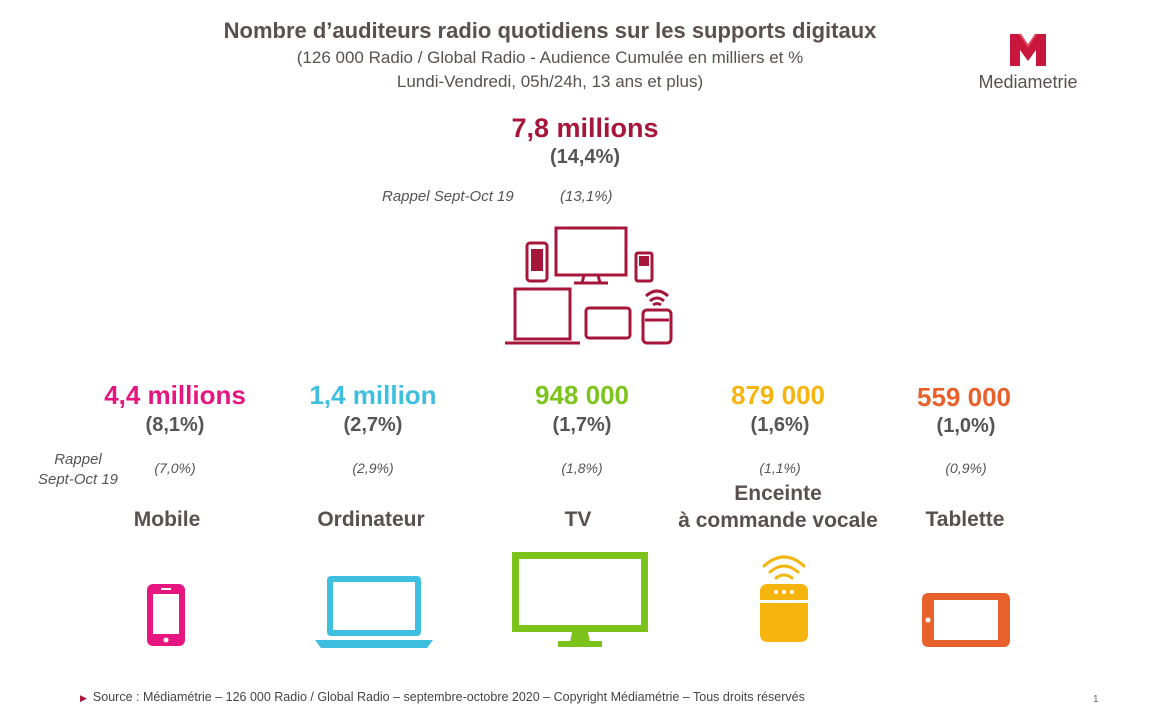  What do you see at coordinates (550, 81) in the screenshot?
I see `subtitle-line-2: Lundi-Vendredi, 05h/24h, 13 ans et plus)` at bounding box center [550, 81].